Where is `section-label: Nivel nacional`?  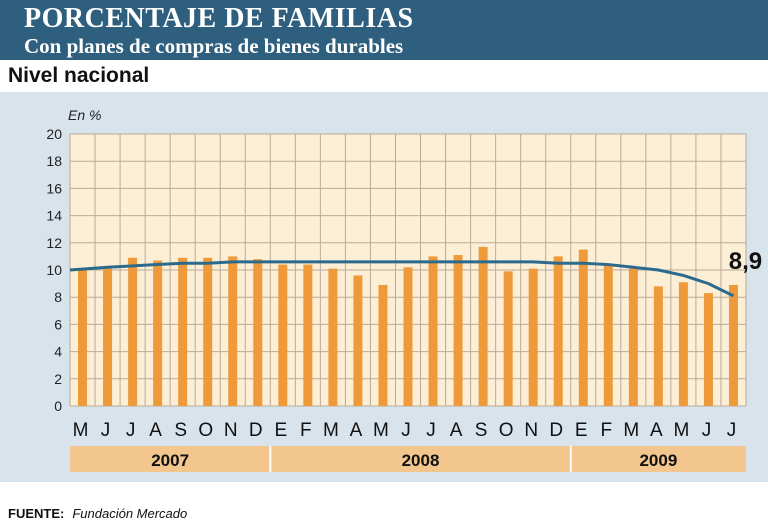
section-label: Nivel nacional is located at coordinates (79, 75).